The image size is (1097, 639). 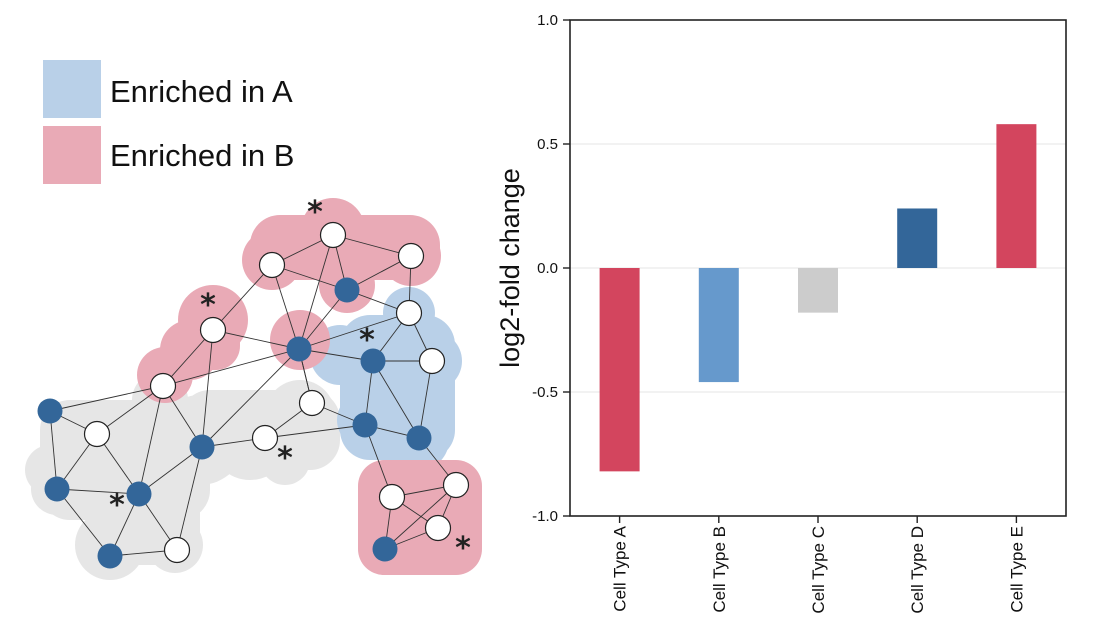 I want to click on legend-swatch-a, so click(x=72, y=89).